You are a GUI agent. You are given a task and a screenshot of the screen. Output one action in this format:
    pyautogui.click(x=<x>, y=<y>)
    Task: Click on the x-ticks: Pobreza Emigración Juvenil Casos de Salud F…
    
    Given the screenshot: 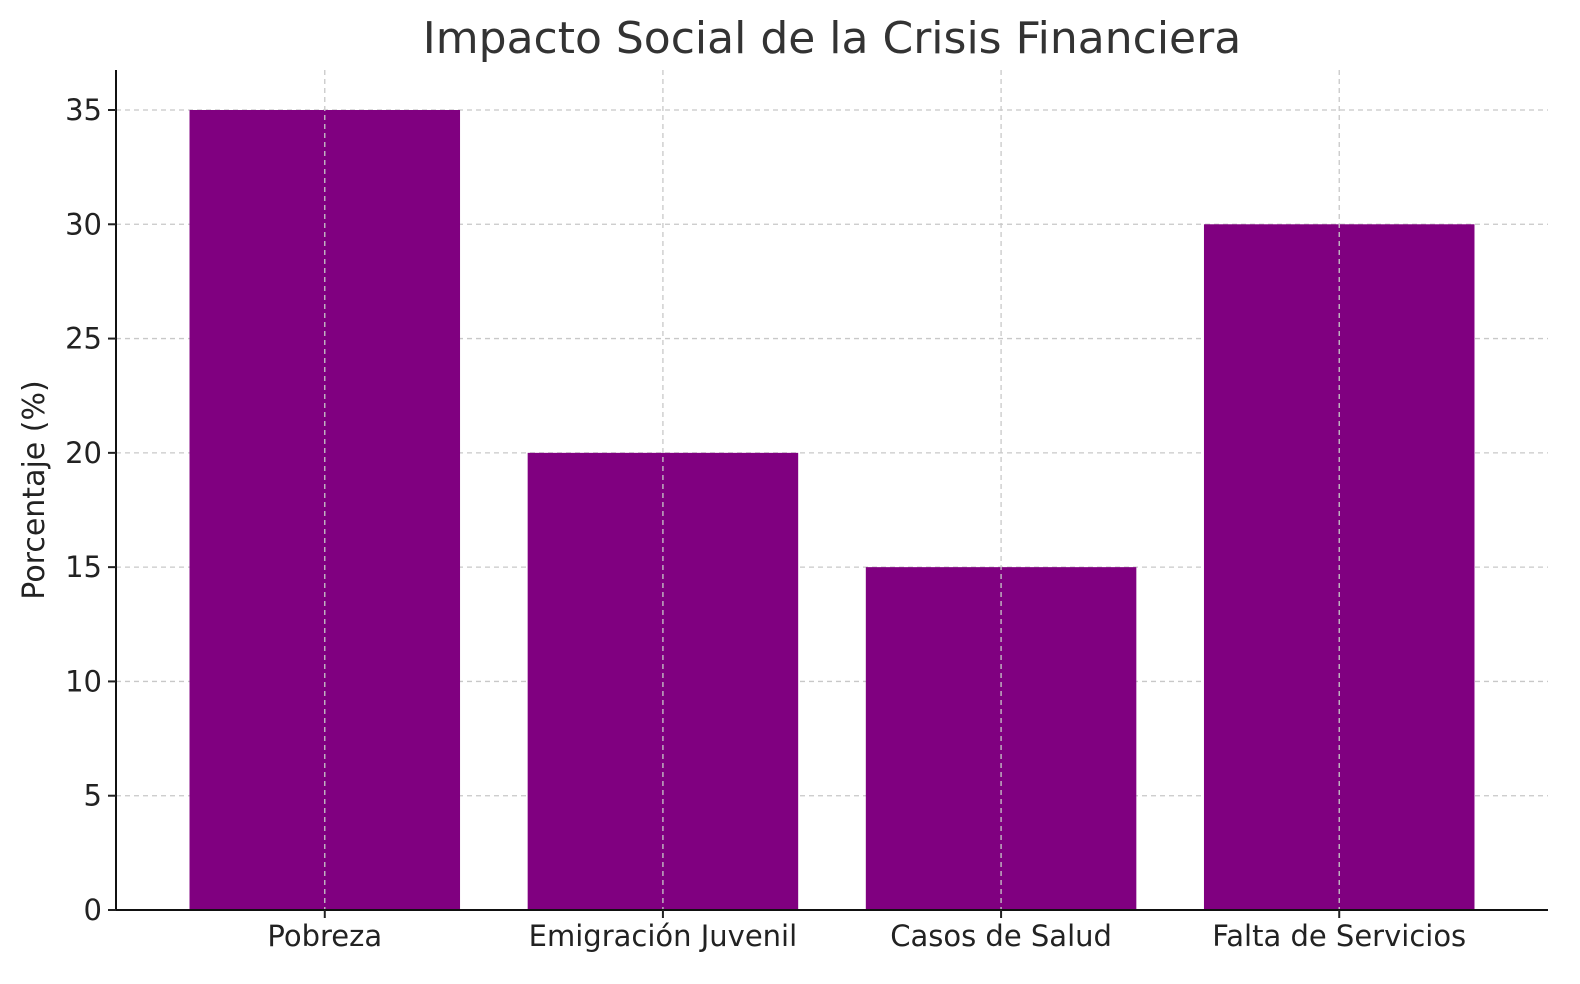 What is the action you would take?
    pyautogui.click(x=866, y=931)
    